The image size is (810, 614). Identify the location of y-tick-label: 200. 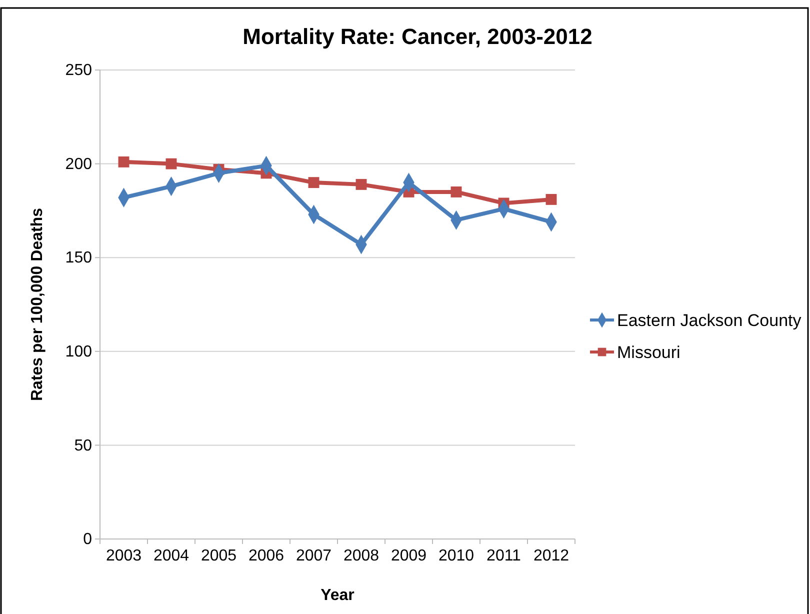
(78, 164).